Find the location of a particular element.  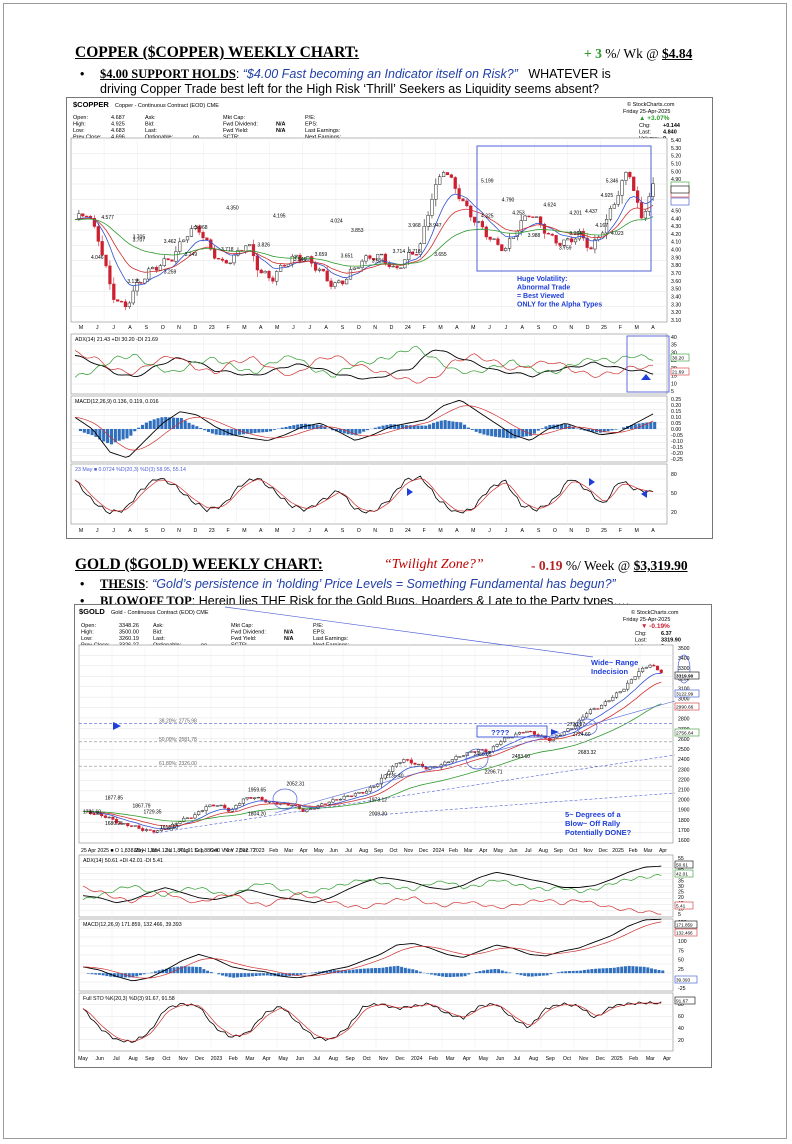

copper-adx-highlight is located at coordinates (648, 364).